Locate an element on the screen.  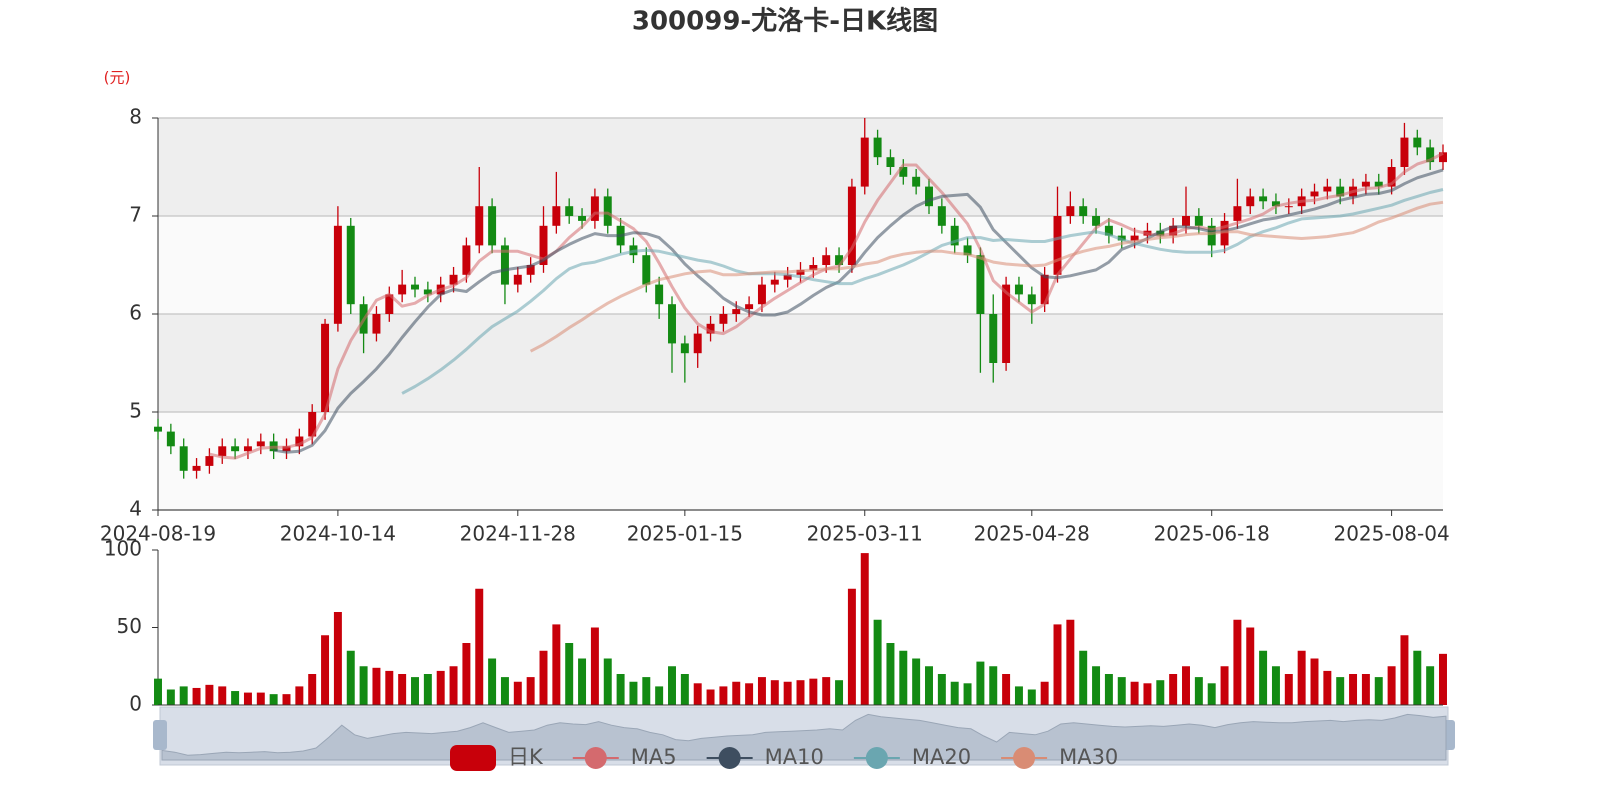
y-tick-label: 4 is located at coordinates (135, 509).